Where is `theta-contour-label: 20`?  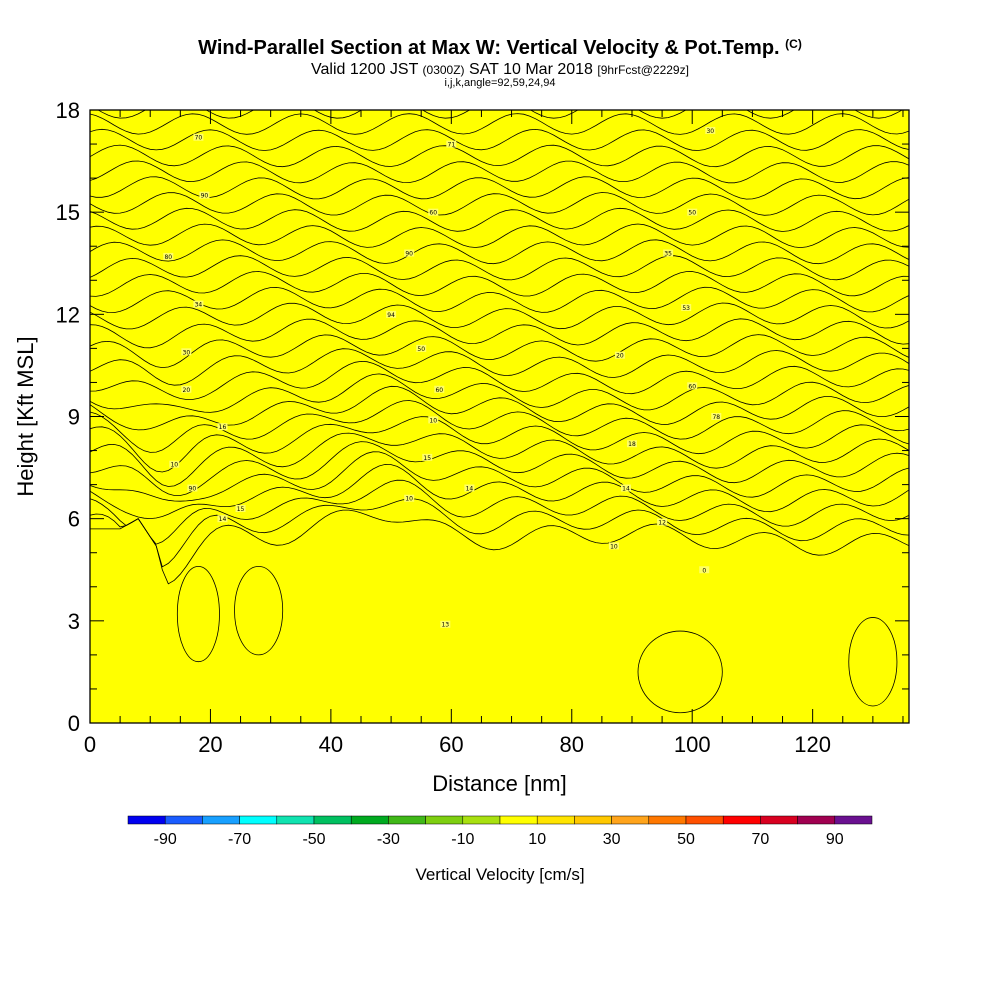 theta-contour-label: 20 is located at coordinates (186, 389).